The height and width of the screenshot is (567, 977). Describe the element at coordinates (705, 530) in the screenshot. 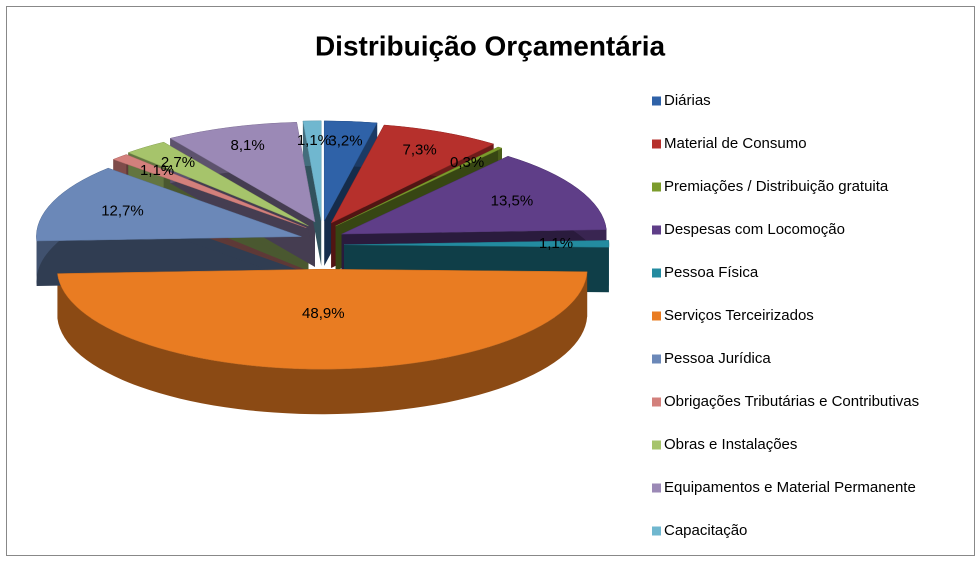

I see `legend-label: Capacitação` at that location.